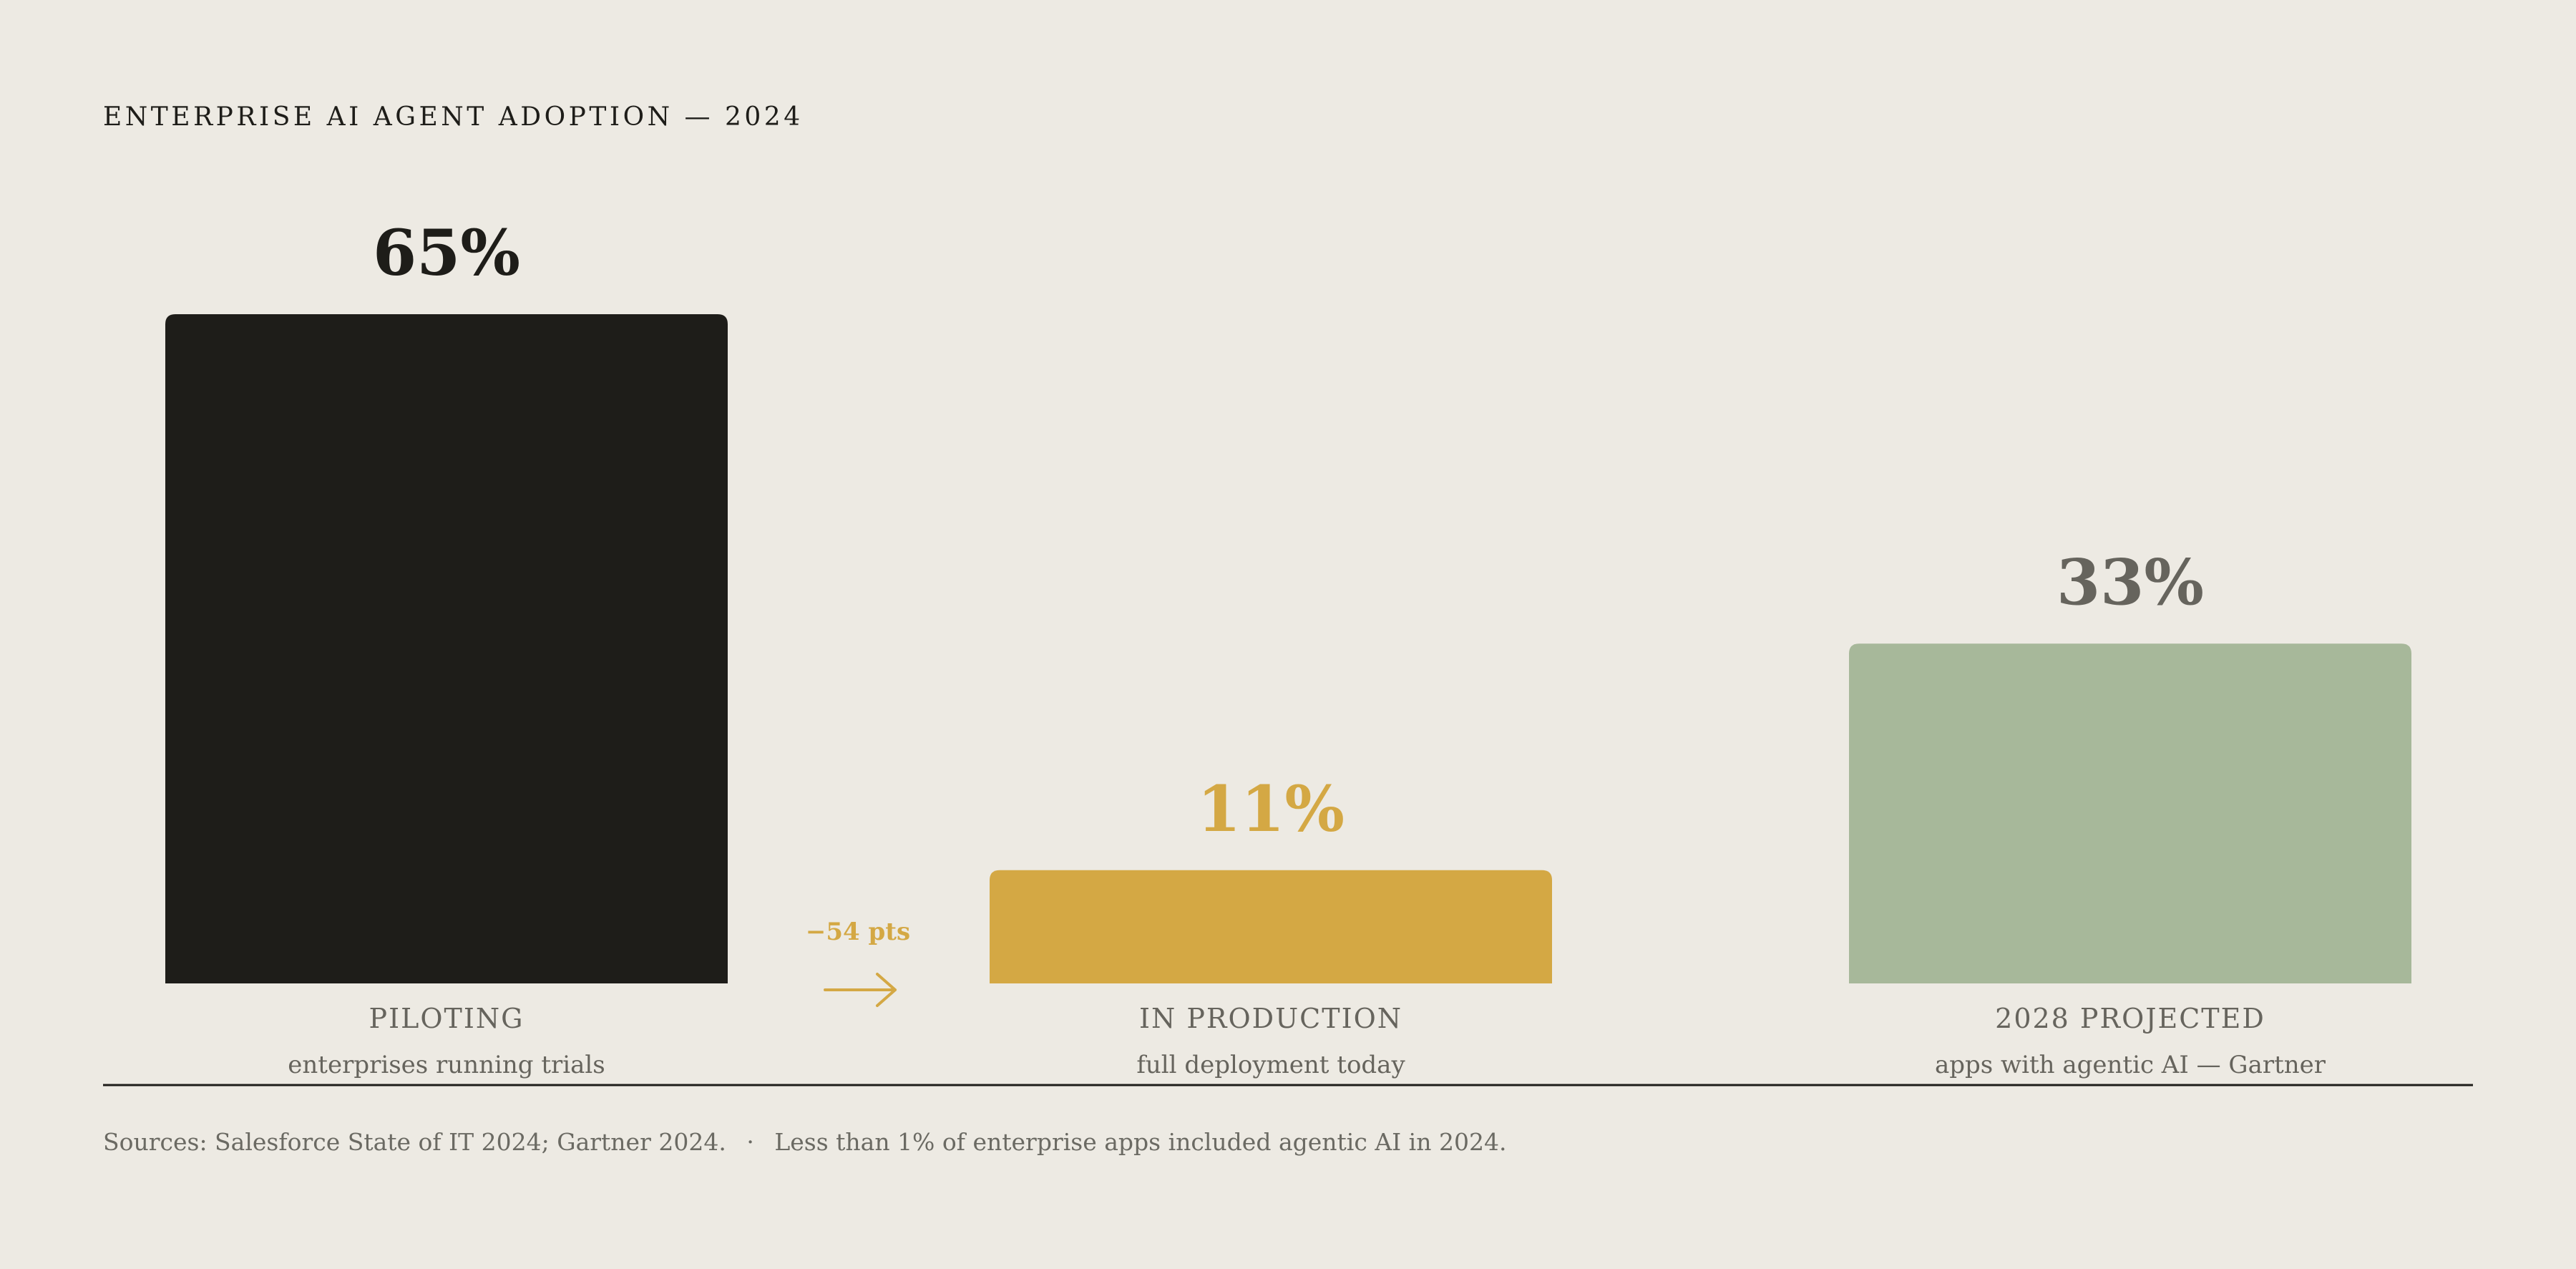 Image resolution: width=2576 pixels, height=1269 pixels. I want to click on category-label-2028-projected: 2028 PROJECTED, so click(2130, 1018).